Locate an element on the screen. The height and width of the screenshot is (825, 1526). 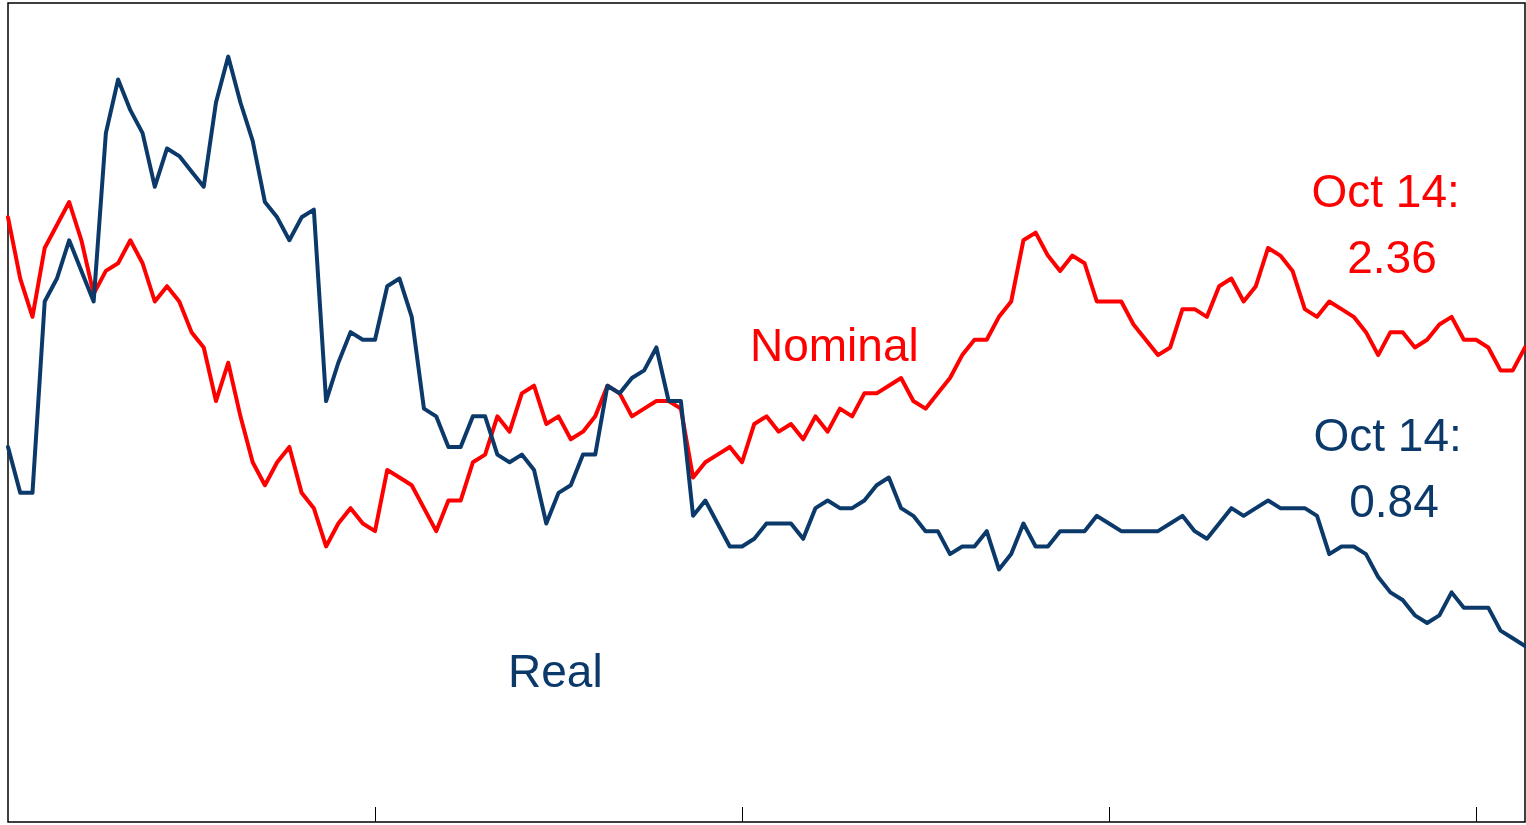
text: Real is located at coordinates (555, 671).